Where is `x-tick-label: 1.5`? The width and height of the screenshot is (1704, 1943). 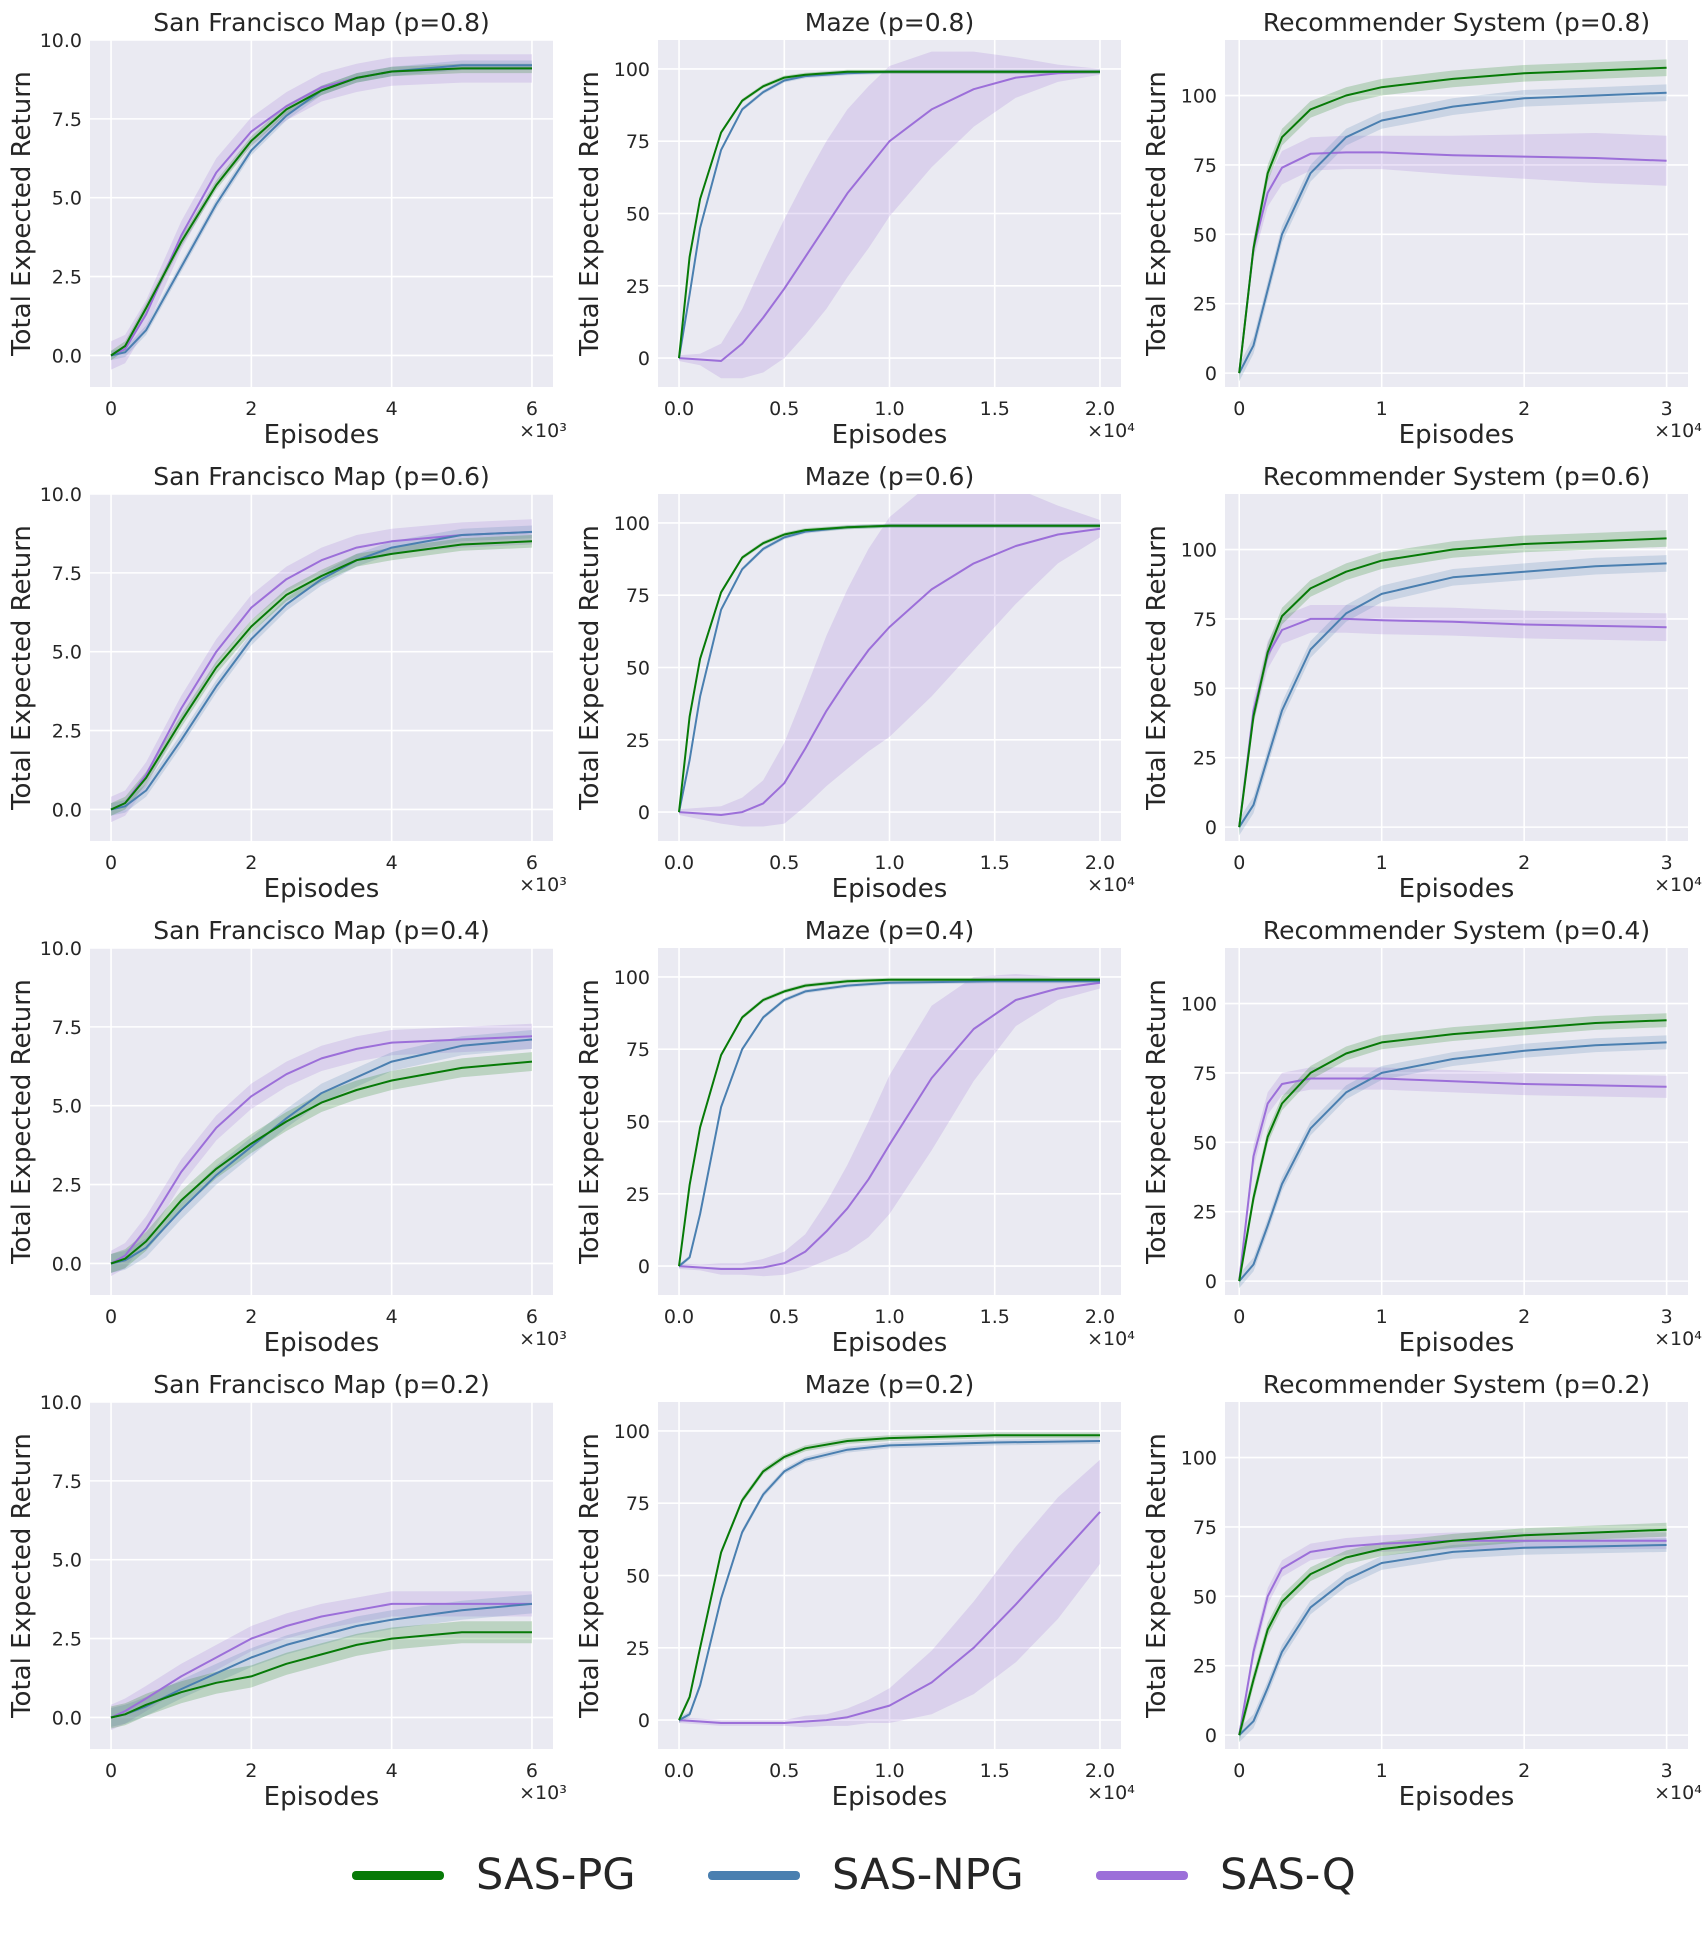 x-tick-label: 1.5 is located at coordinates (995, 409).